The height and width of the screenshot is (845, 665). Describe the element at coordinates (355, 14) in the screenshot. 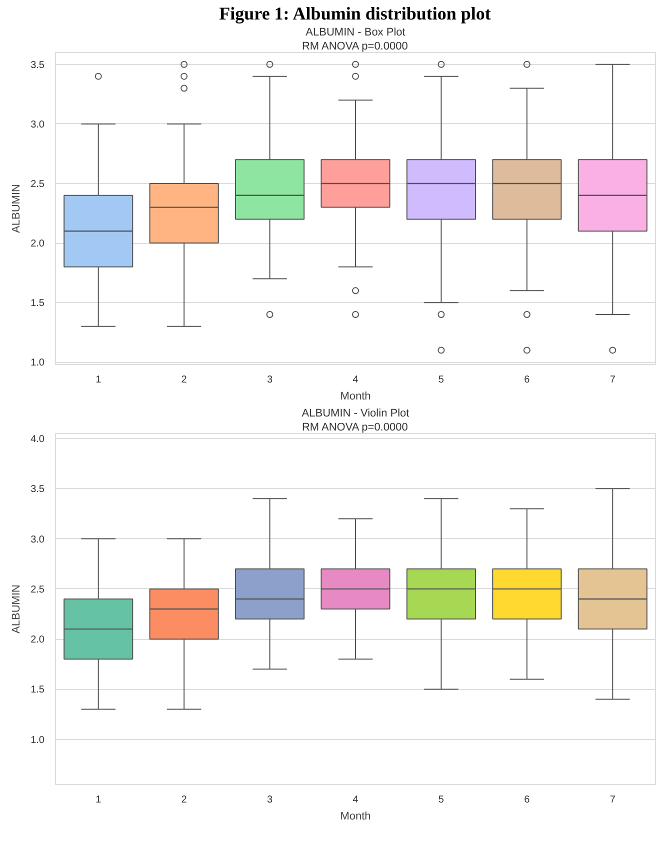

I see `caption: Figure 1: Albumin distribution plot` at that location.